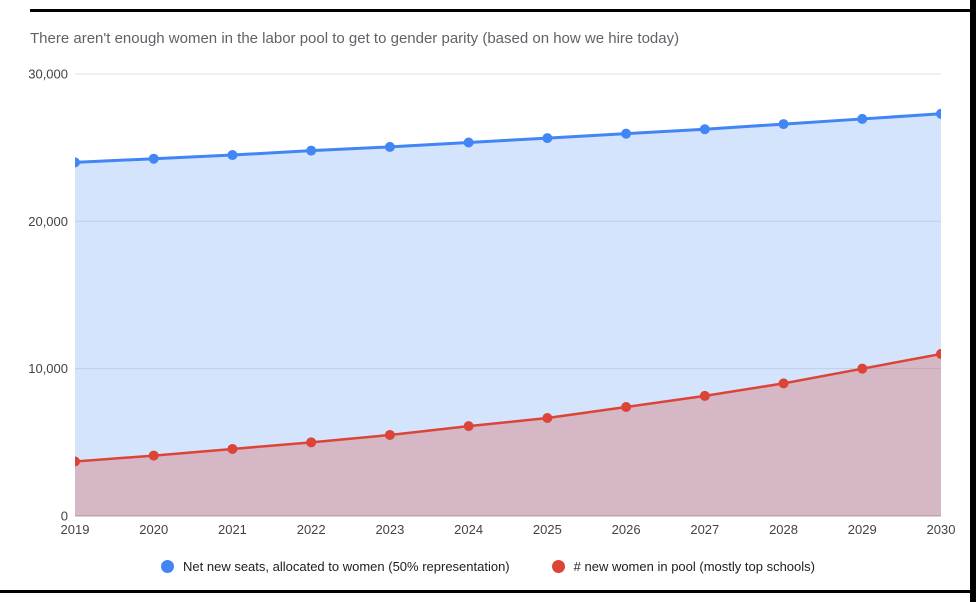  I want to click on x-axis-tick-label: 2020, so click(153, 529).